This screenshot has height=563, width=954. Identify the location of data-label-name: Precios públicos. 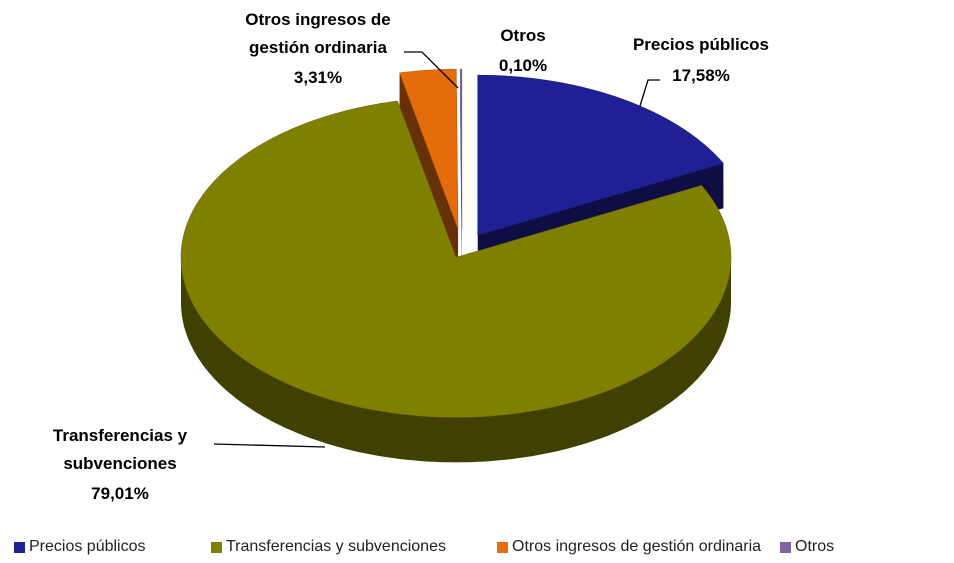
(701, 44).